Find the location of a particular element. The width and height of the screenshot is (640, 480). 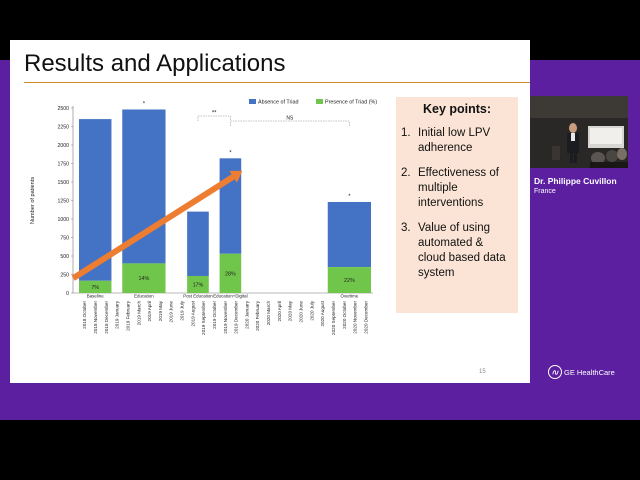

y-tick-label: 0 is located at coordinates (67, 294).